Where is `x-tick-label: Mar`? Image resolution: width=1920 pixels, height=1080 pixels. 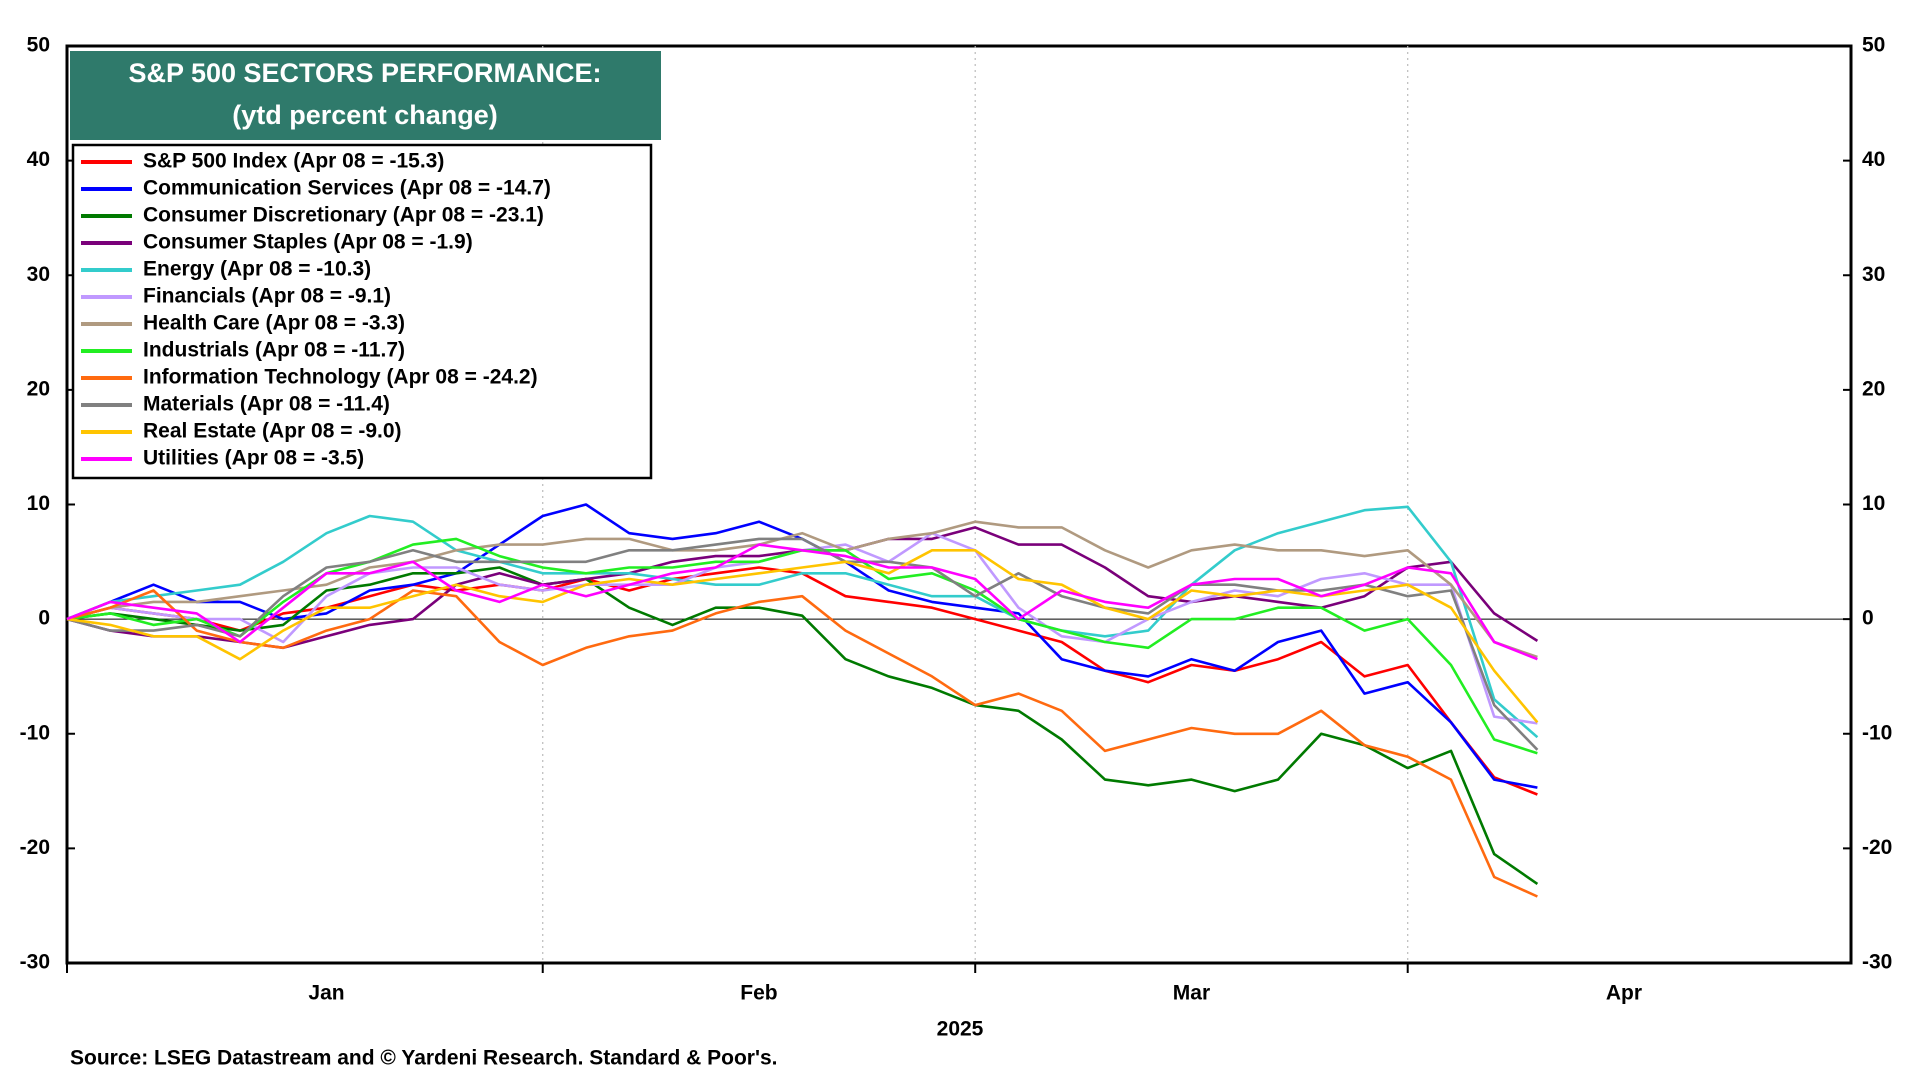
x-tick-label: Mar is located at coordinates (1191, 993).